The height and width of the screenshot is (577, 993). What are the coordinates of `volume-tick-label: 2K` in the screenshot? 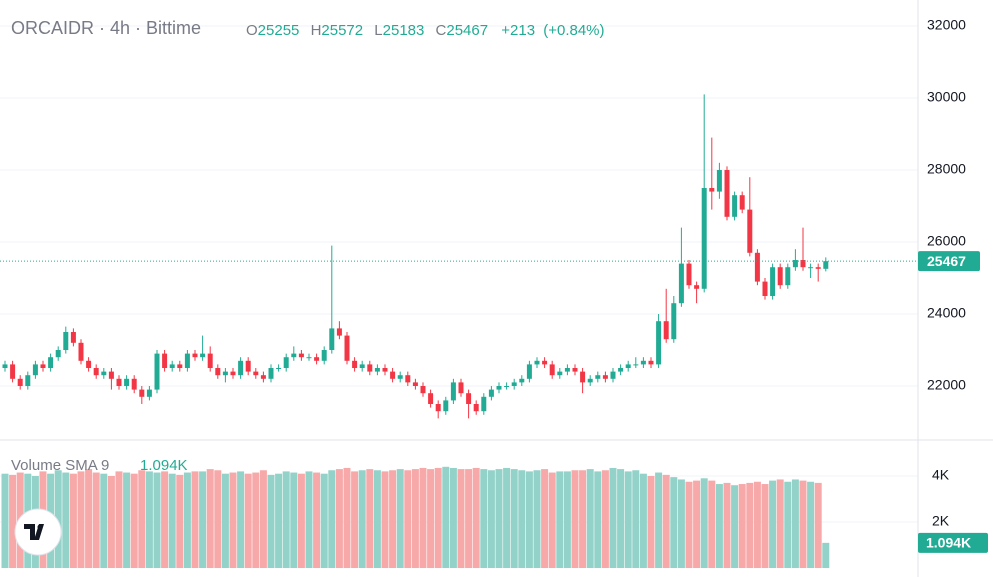 It's located at (941, 521).